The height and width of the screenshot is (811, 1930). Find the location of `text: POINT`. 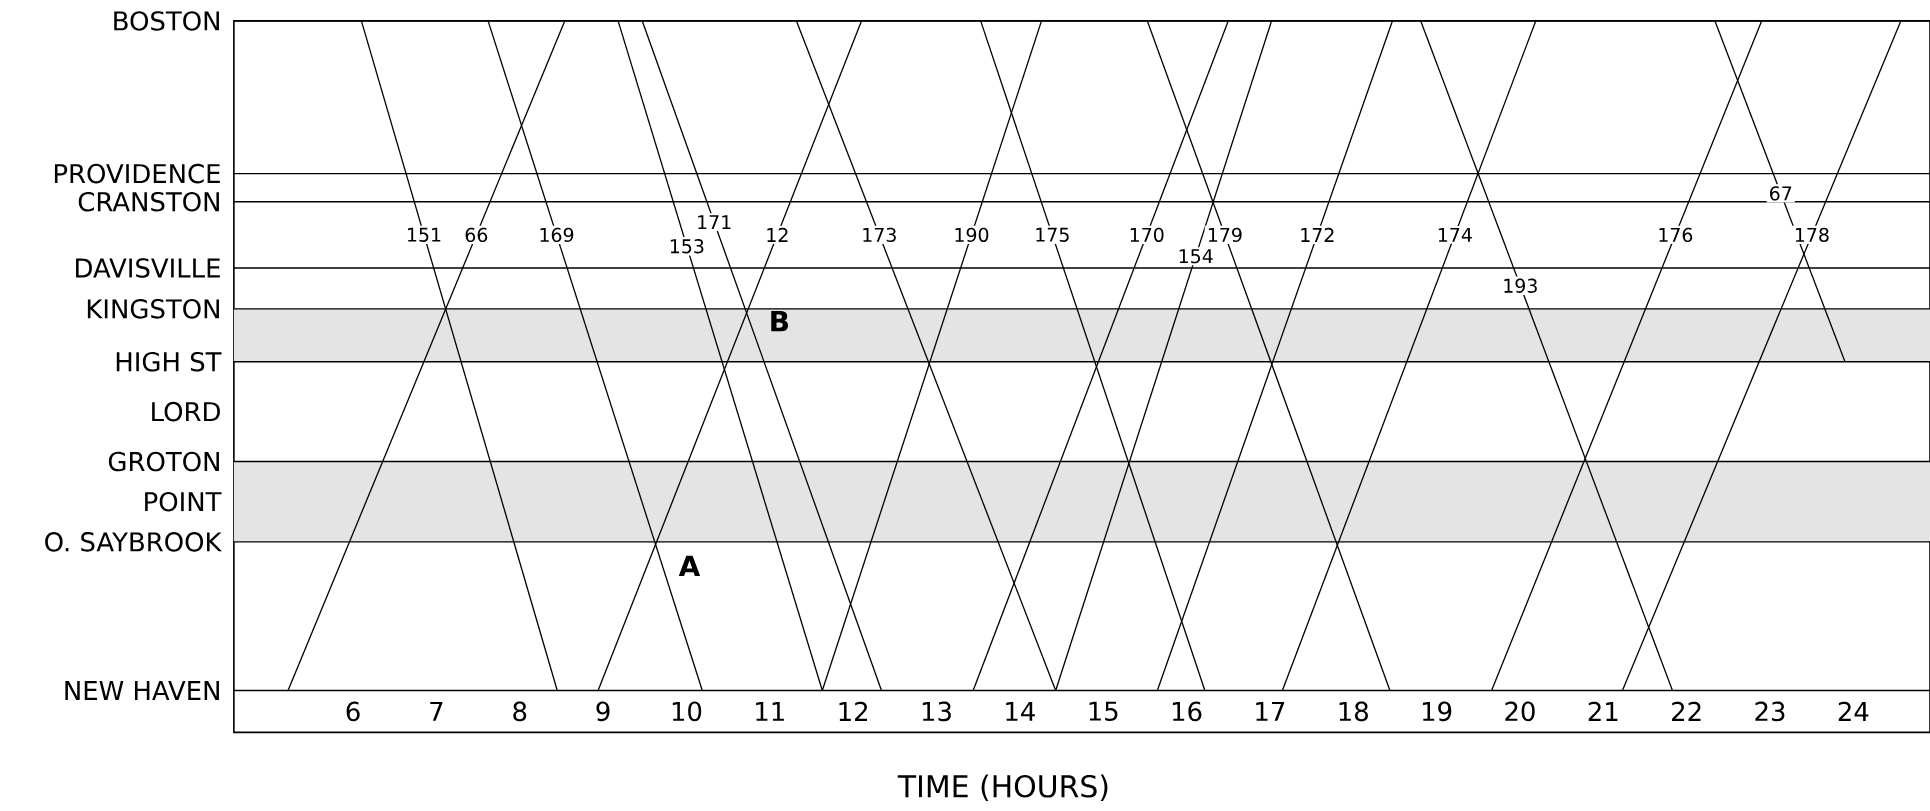

text: POINT is located at coordinates (183, 501).